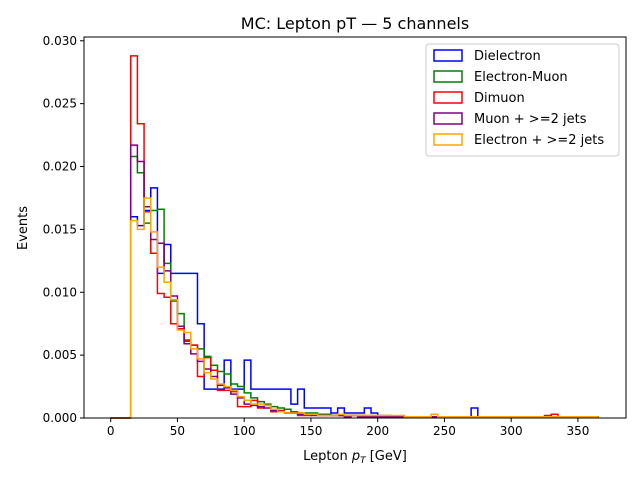 This screenshot has height=484, width=640. I want to click on y-tick-label: 0.005, so click(60, 355).